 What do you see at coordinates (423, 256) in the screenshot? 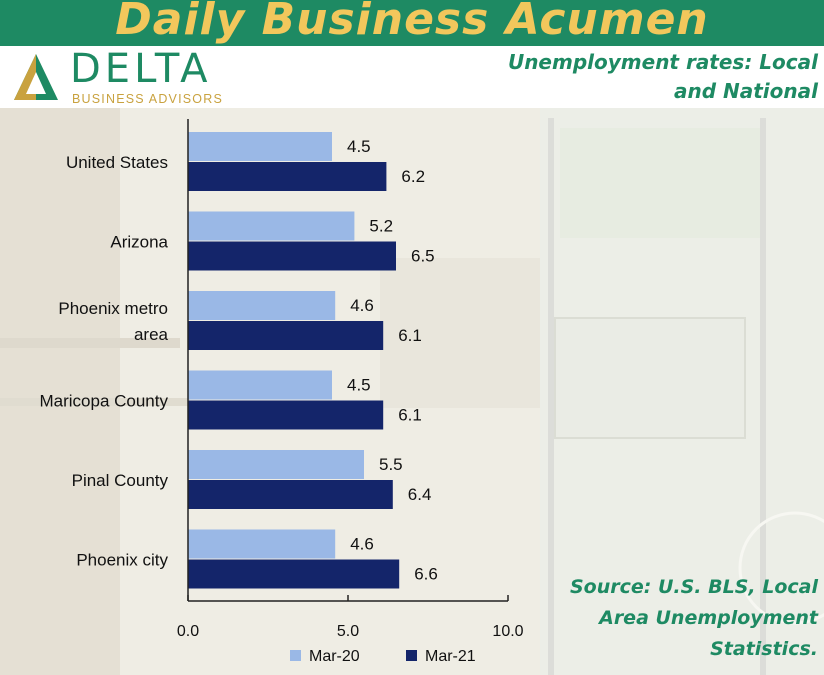
I see `data-label: 6.5` at bounding box center [423, 256].